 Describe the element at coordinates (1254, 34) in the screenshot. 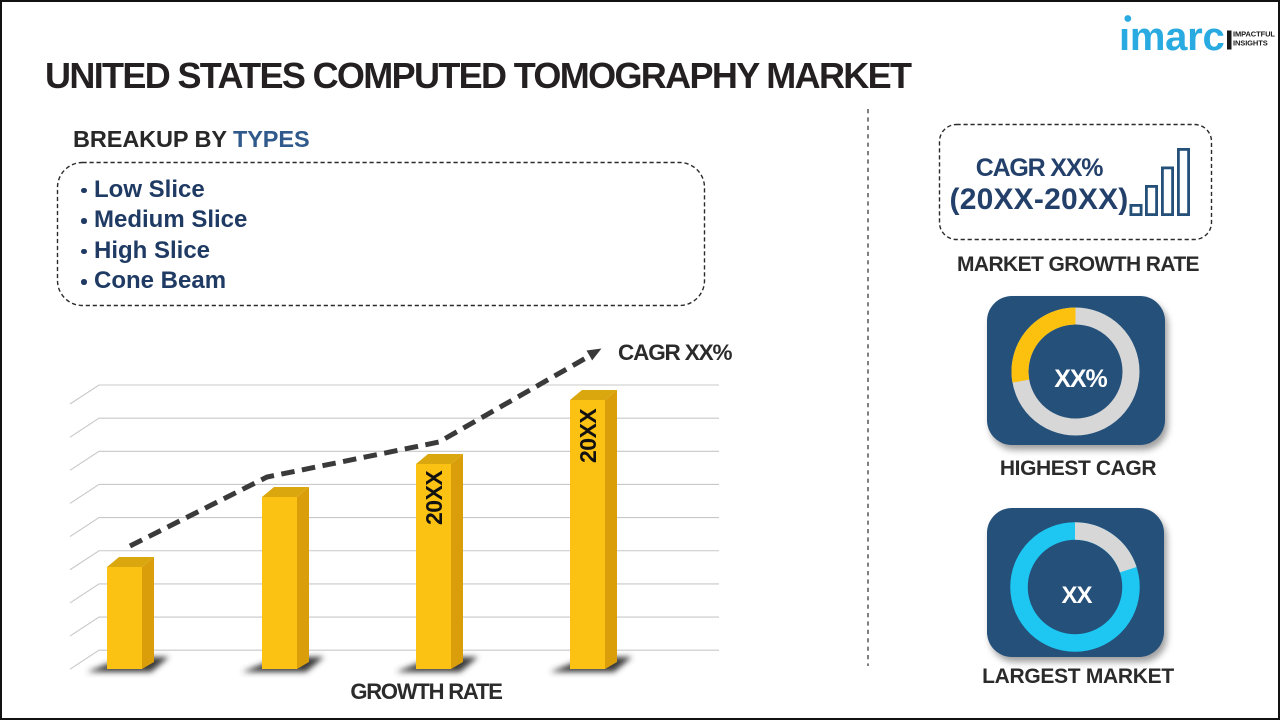

I see `svg-text: IMPACTFUL` at that location.